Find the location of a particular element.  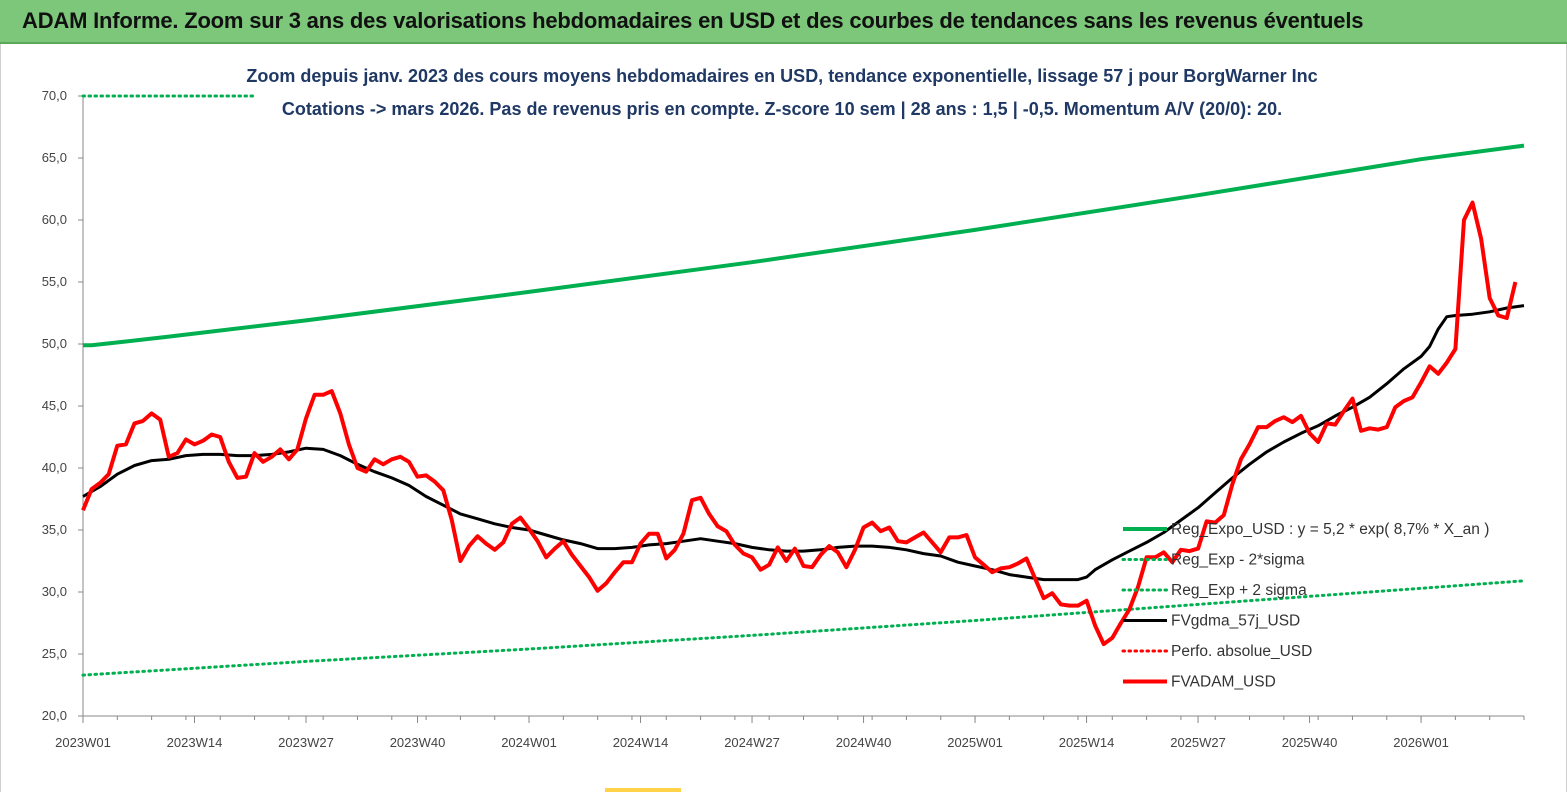

x-tick-label: 2024W01 is located at coordinates (529, 742).